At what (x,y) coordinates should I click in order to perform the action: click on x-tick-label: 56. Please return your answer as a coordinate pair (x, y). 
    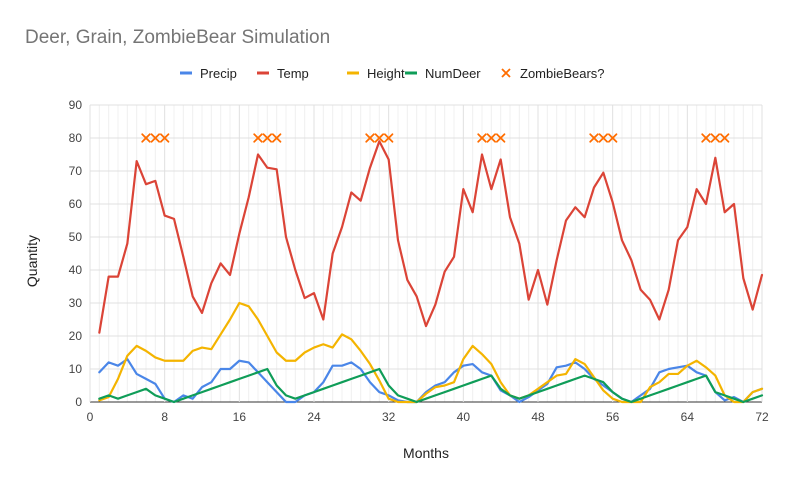
    Looking at the image, I should click on (613, 417).